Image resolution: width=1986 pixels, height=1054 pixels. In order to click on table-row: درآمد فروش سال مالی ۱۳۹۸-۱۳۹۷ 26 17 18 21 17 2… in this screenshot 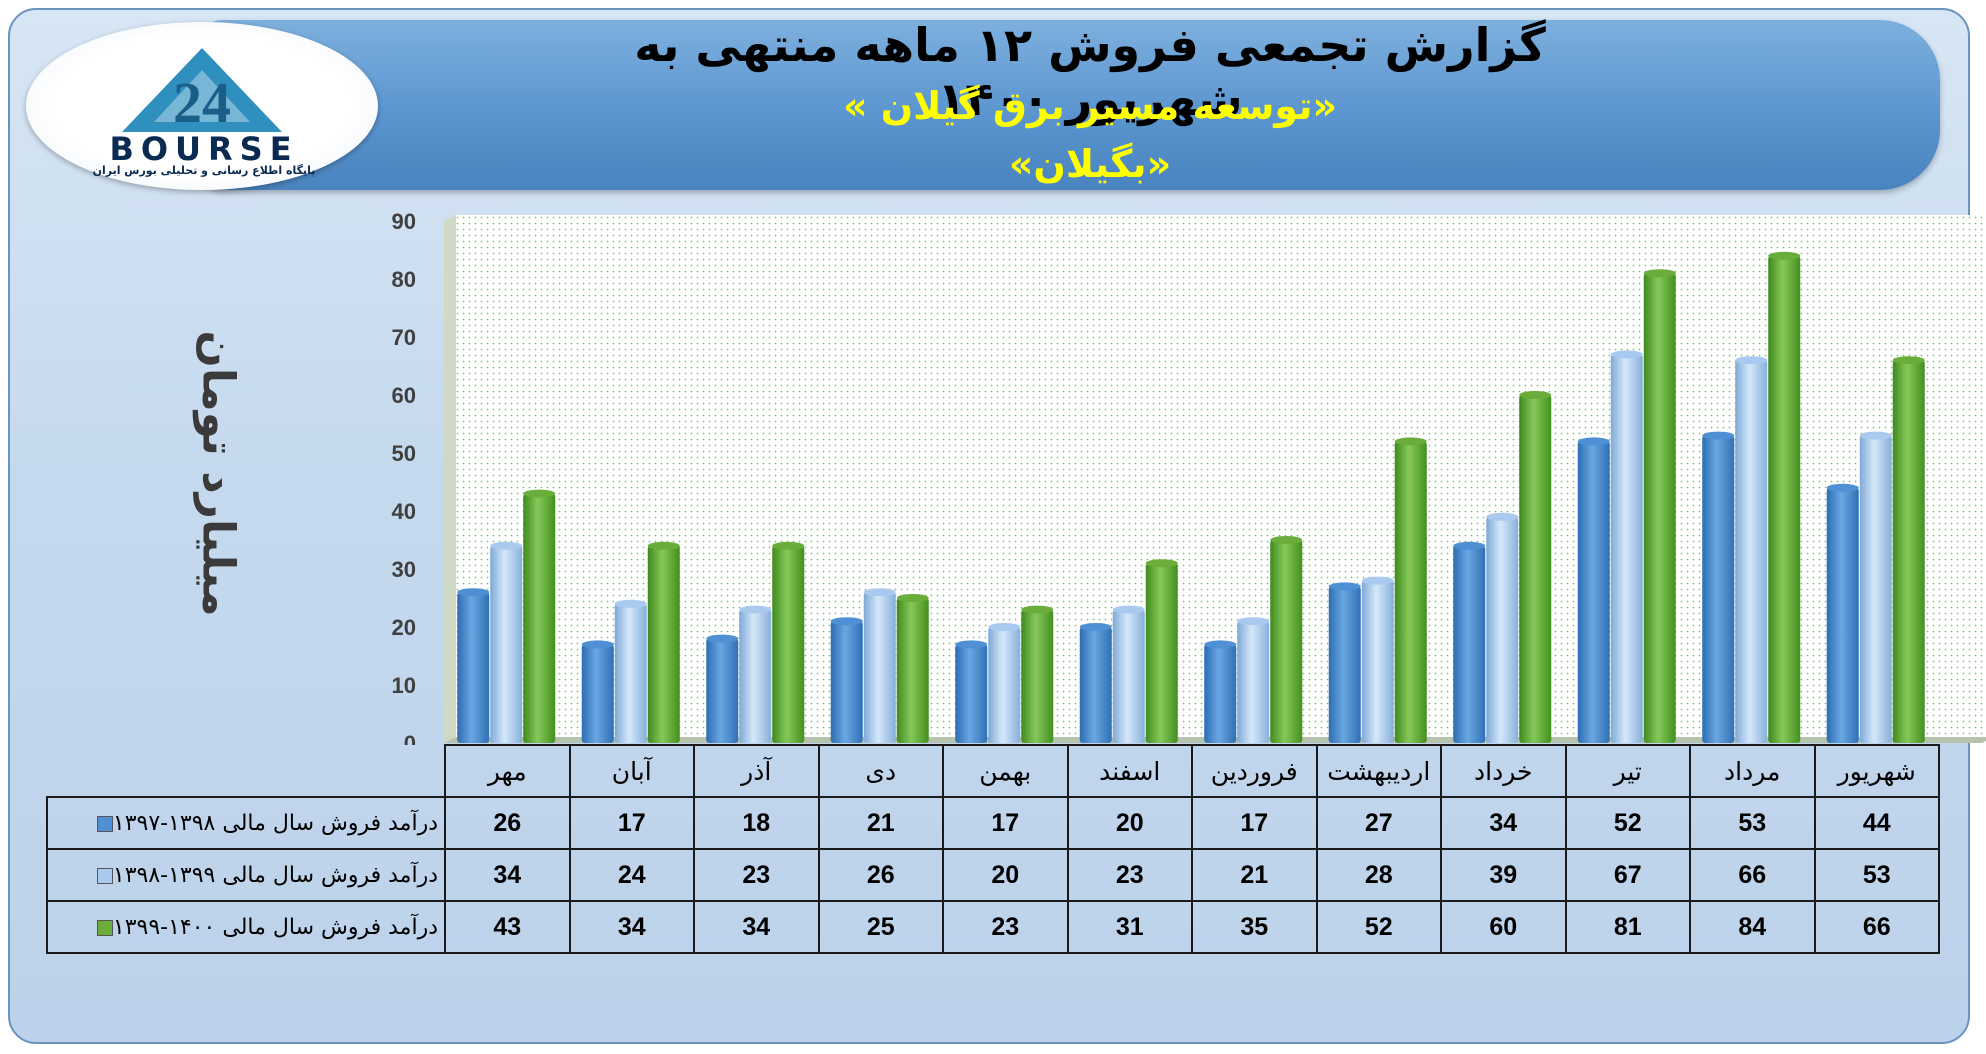, I will do `click(993, 823)`.